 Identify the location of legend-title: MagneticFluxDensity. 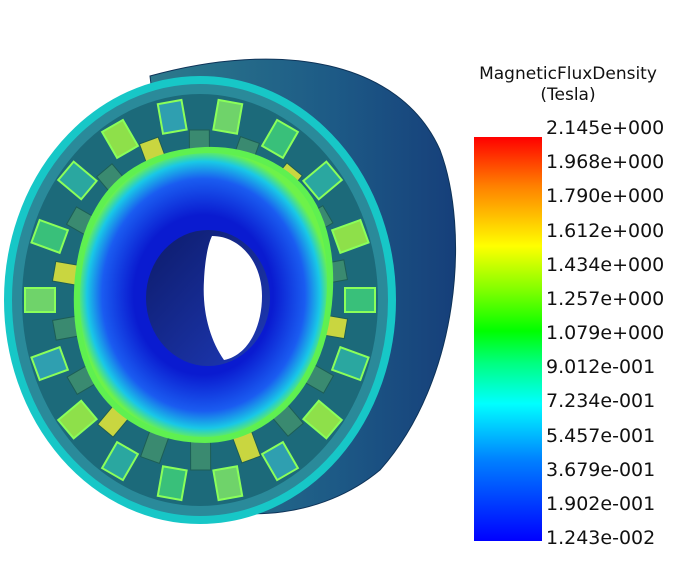
(568, 74).